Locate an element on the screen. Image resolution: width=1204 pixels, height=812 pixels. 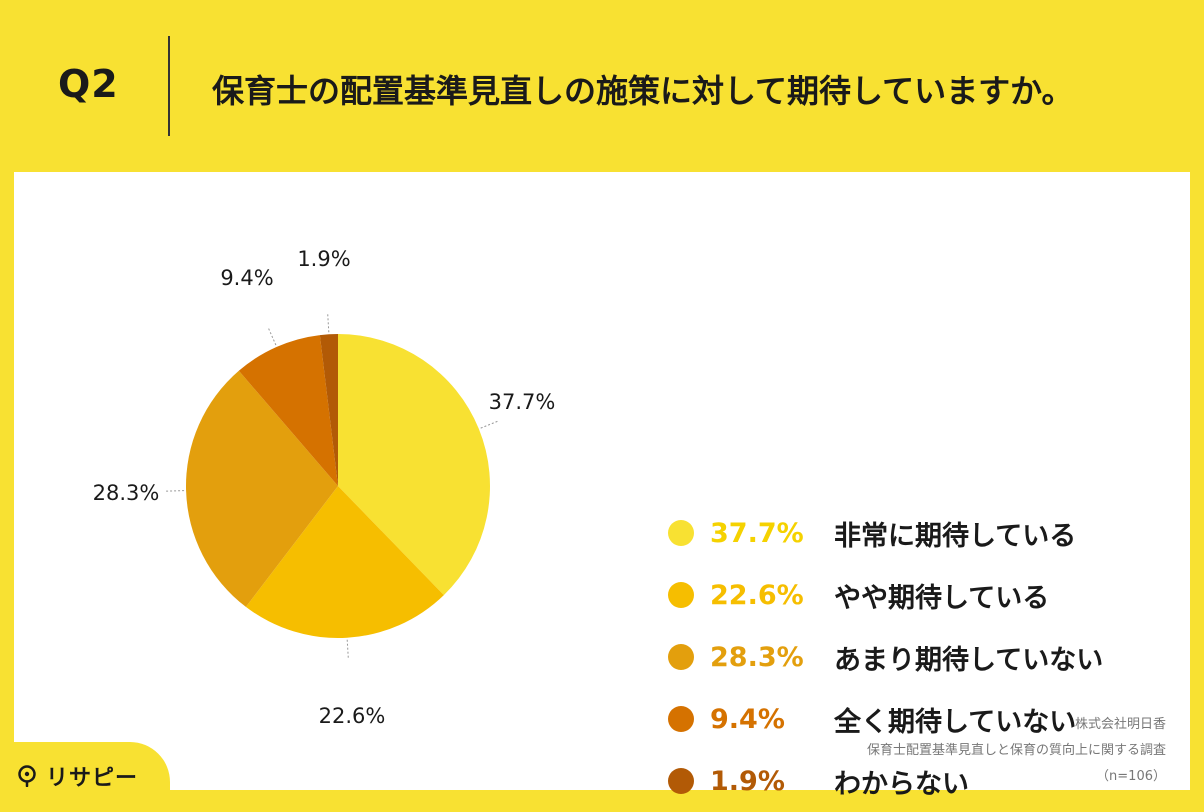
legend-label: やや期待している is located at coordinates (942, 598).